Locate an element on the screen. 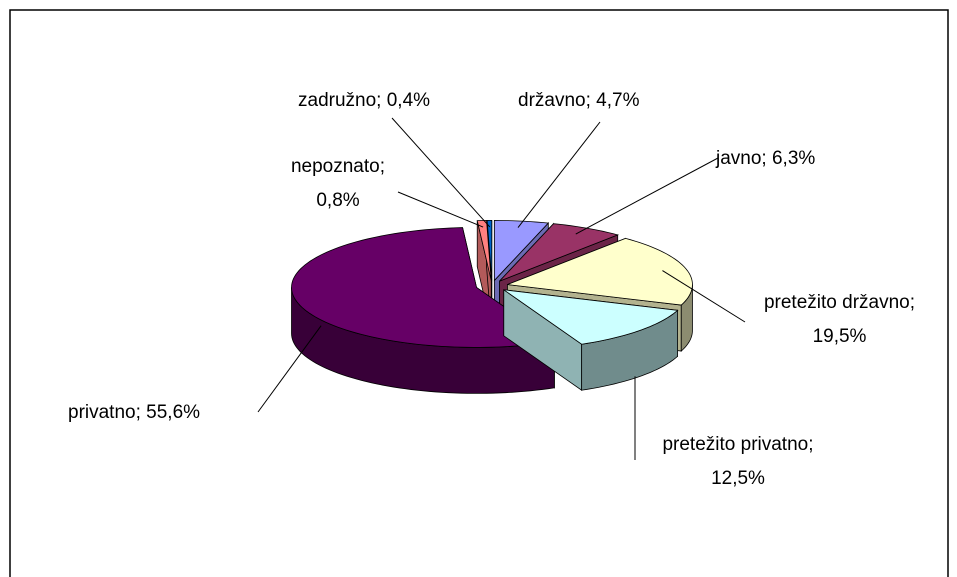 The height and width of the screenshot is (577, 957). data-label: pretežito privatno; 12,5% is located at coordinates (738, 462).